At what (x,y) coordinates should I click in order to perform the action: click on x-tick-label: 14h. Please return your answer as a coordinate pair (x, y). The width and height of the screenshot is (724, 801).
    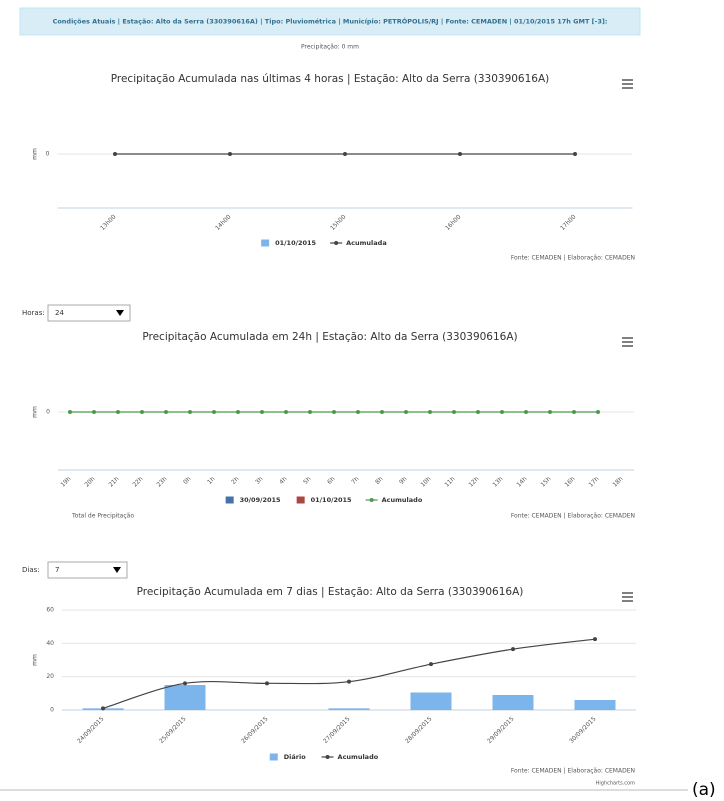
    Looking at the image, I should click on (521, 481).